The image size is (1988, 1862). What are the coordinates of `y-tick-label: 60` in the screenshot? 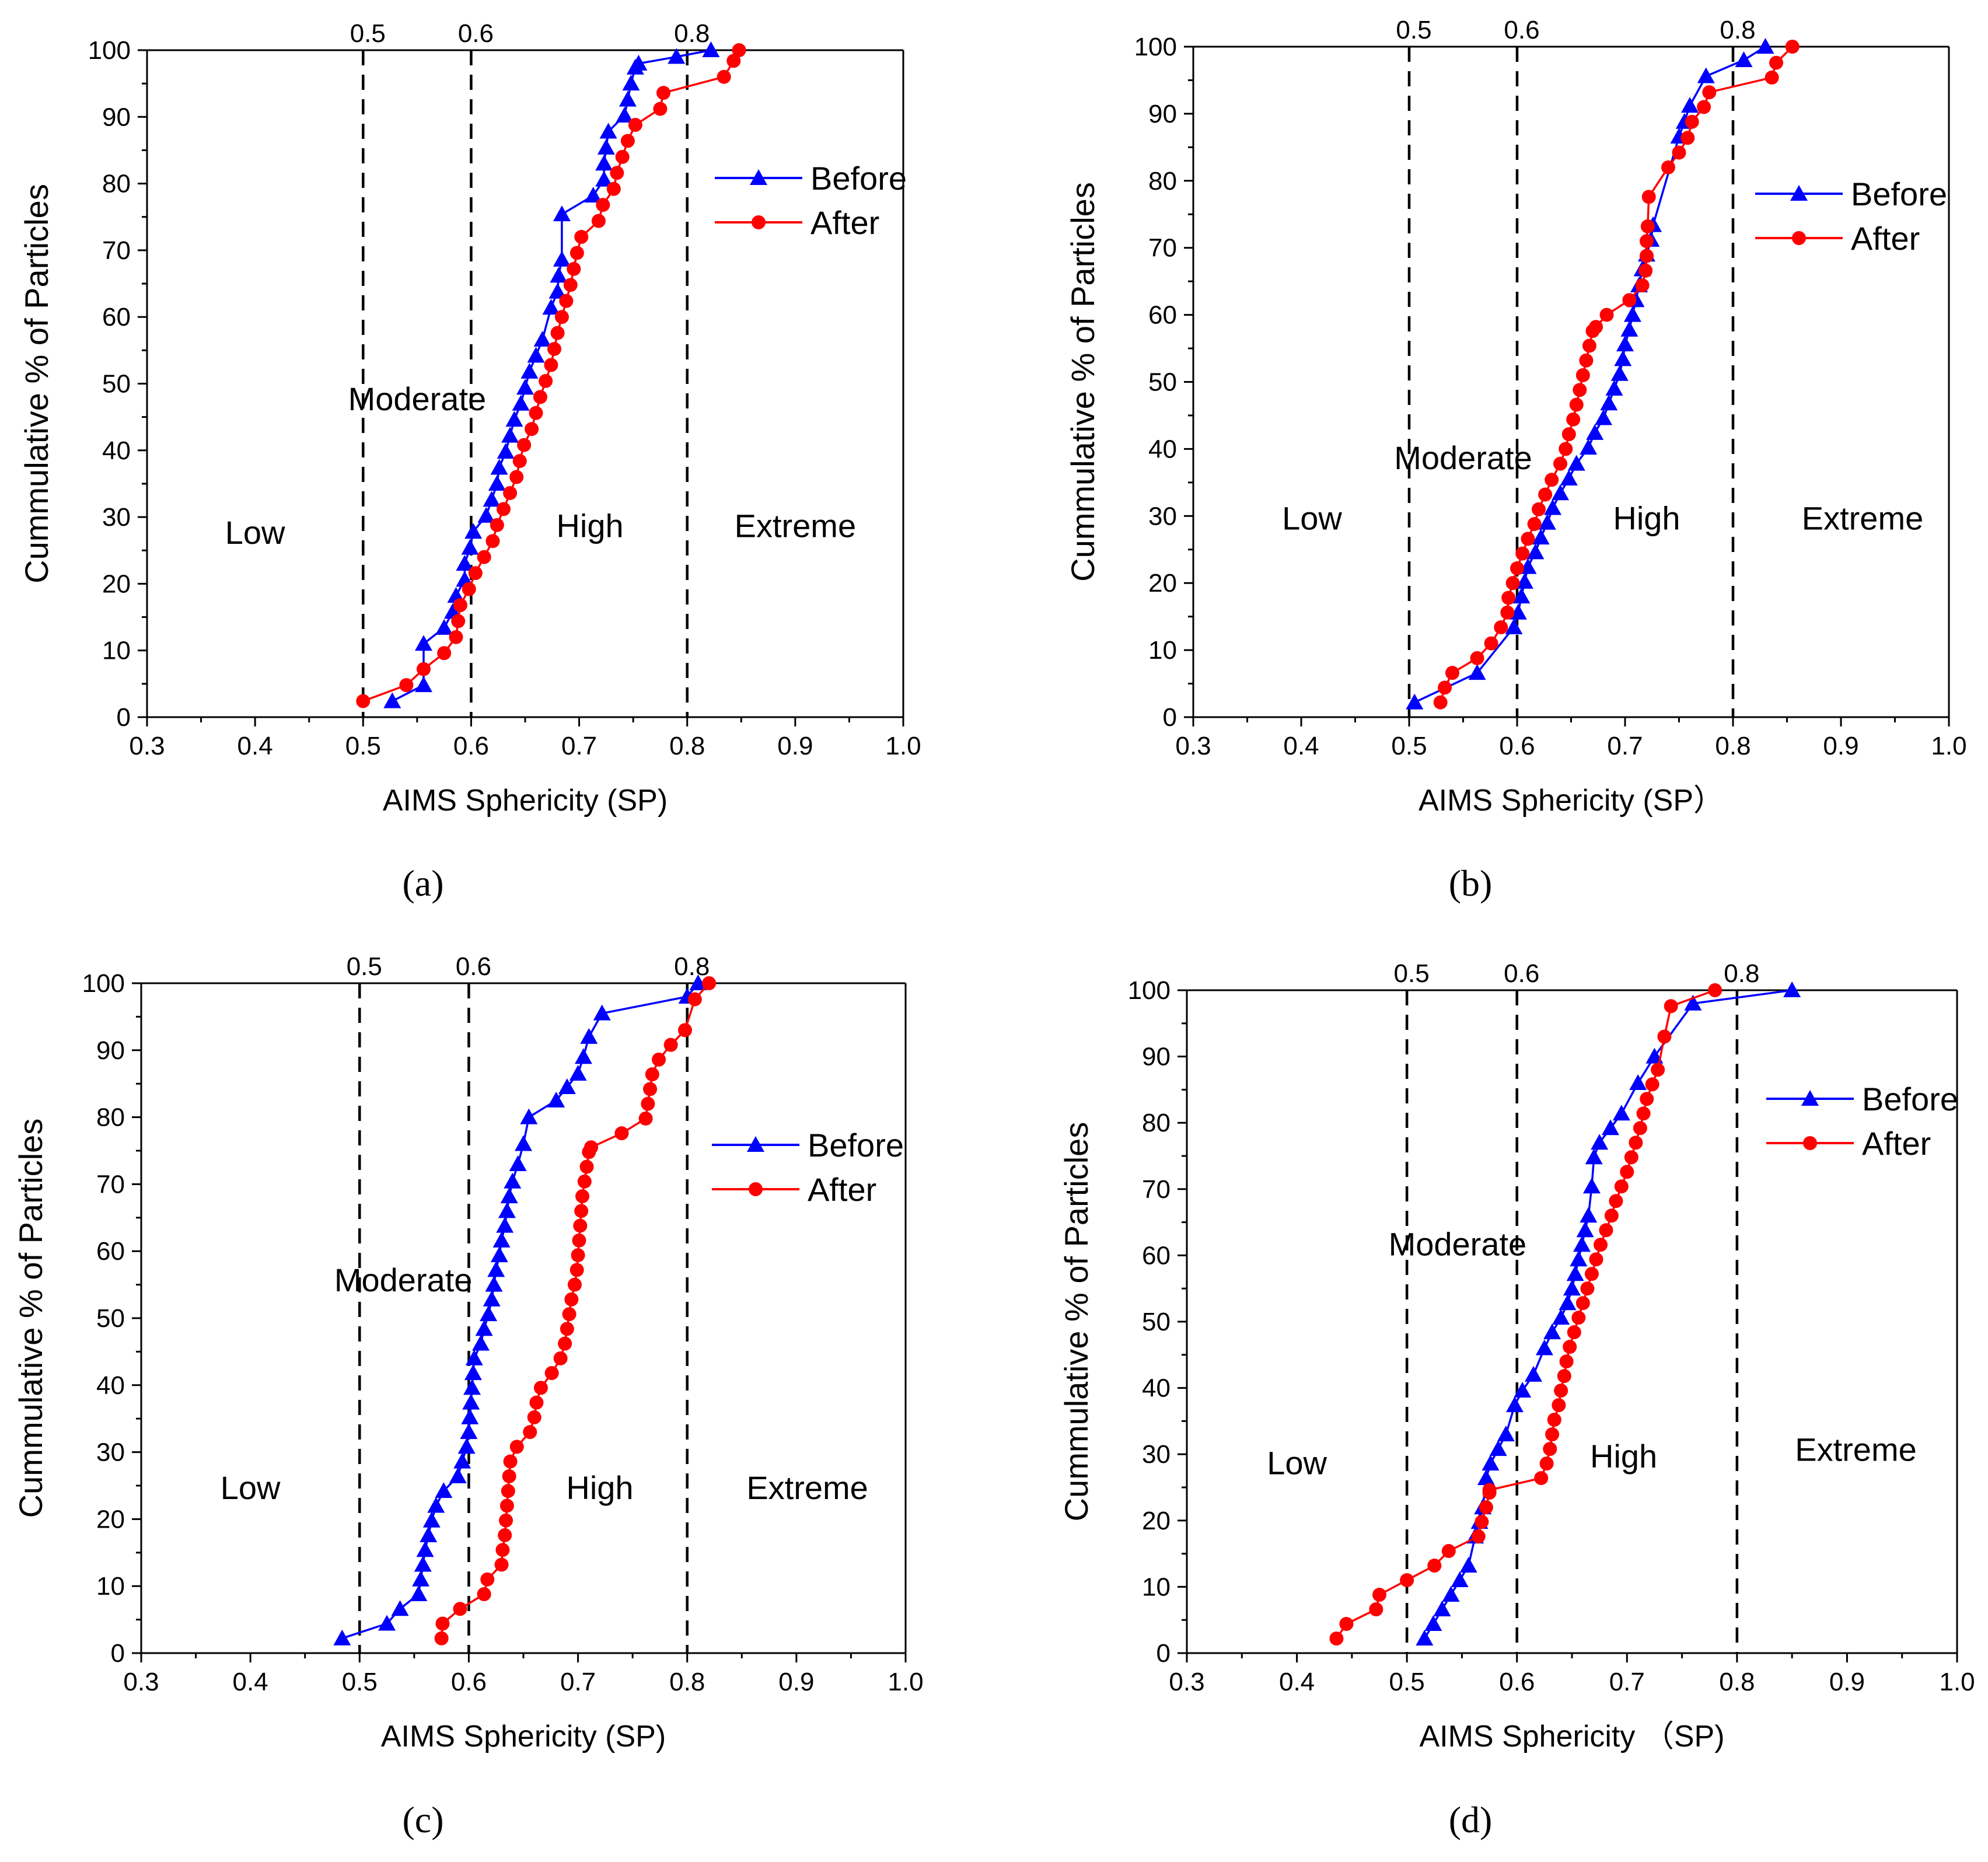 It's located at (1162, 315).